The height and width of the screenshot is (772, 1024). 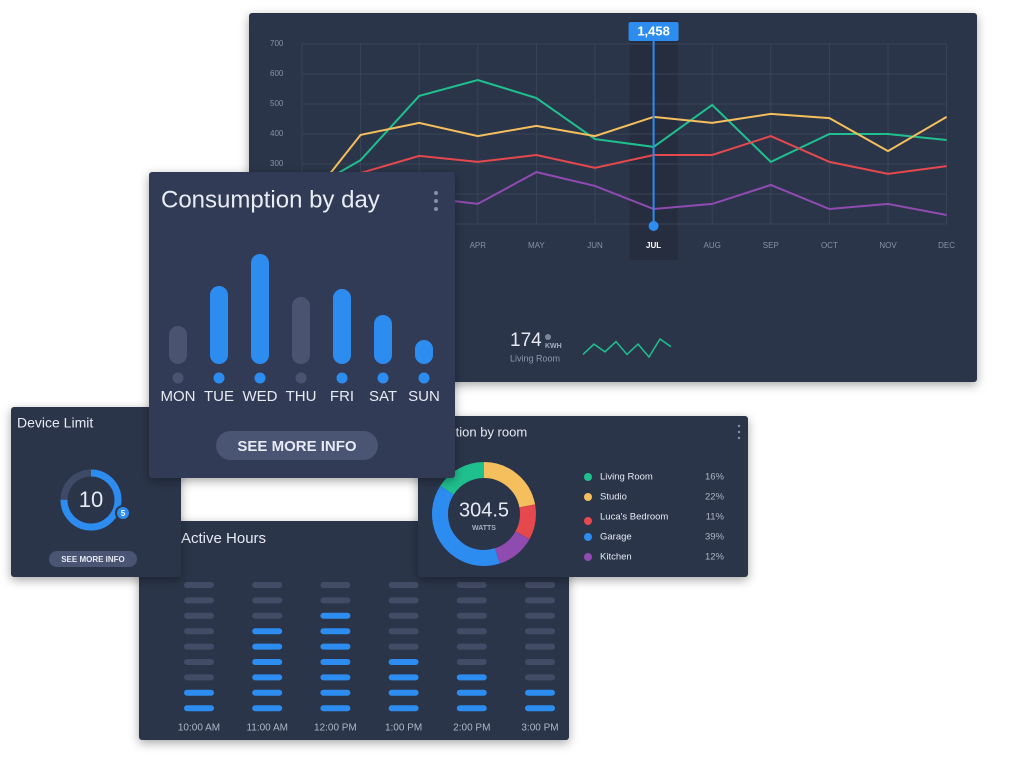 What do you see at coordinates (616, 557) in the screenshot?
I see `legend-label: Kitchen` at bounding box center [616, 557].